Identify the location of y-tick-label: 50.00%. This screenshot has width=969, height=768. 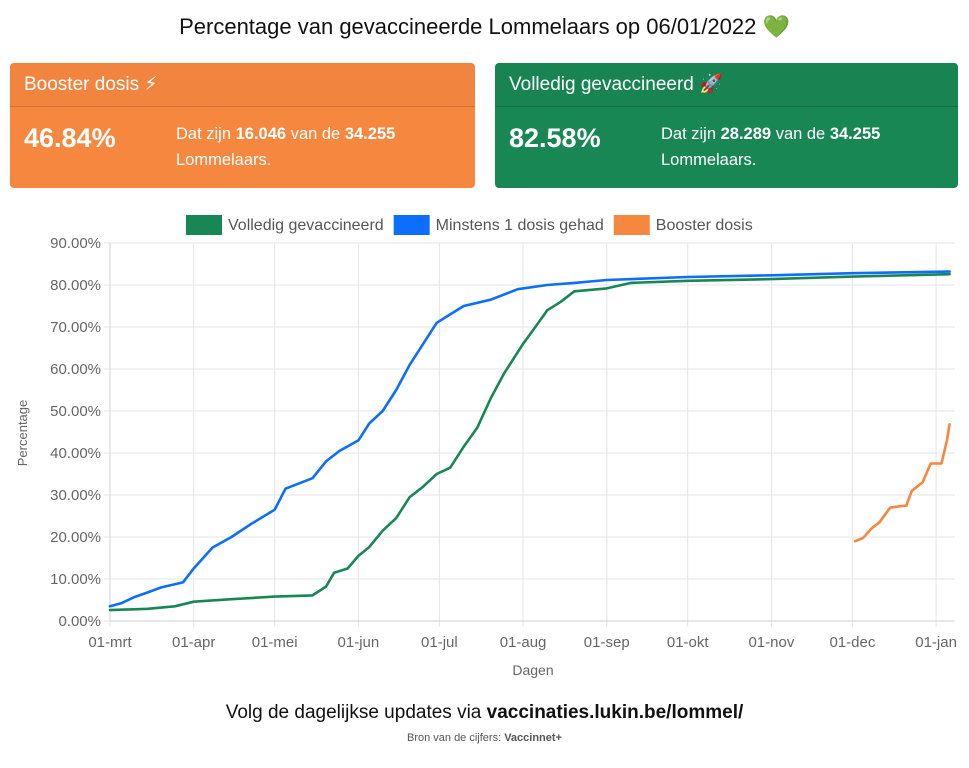
(75, 411).